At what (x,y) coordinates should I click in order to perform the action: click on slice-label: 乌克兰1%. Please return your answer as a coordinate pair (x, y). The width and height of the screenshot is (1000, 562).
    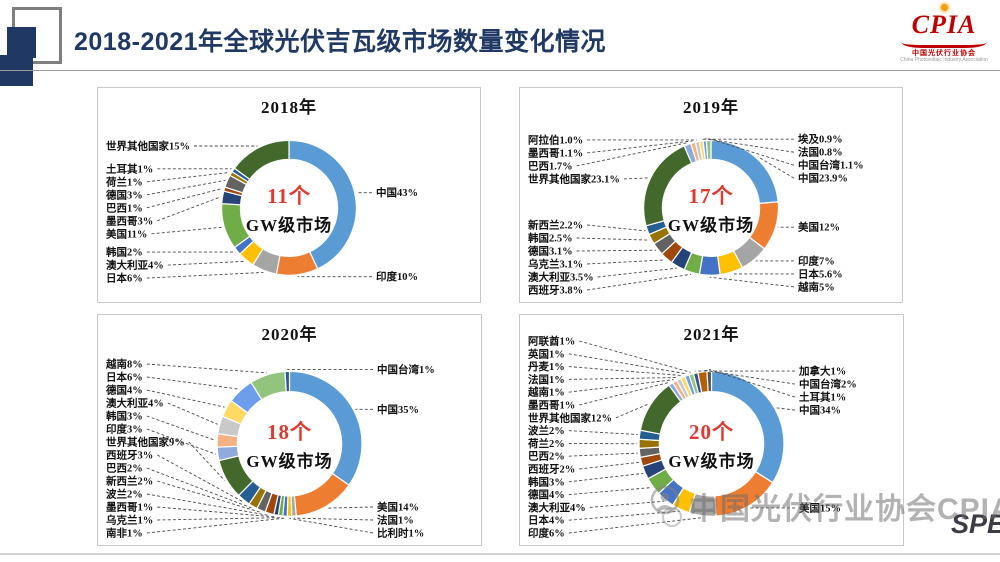
    Looking at the image, I should click on (129, 520).